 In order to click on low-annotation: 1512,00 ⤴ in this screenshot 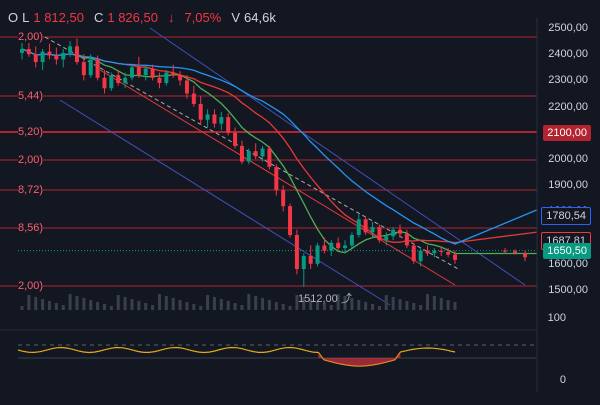, I will do `click(325, 298)`.